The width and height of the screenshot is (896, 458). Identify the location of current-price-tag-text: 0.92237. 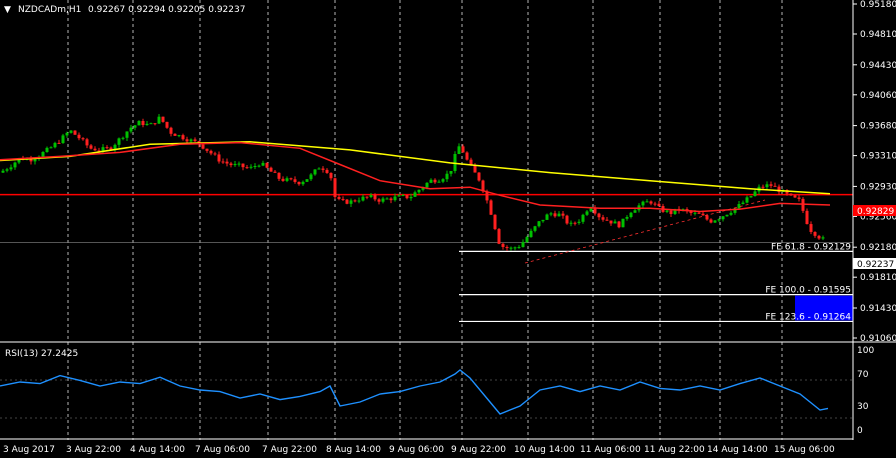
(875, 265).